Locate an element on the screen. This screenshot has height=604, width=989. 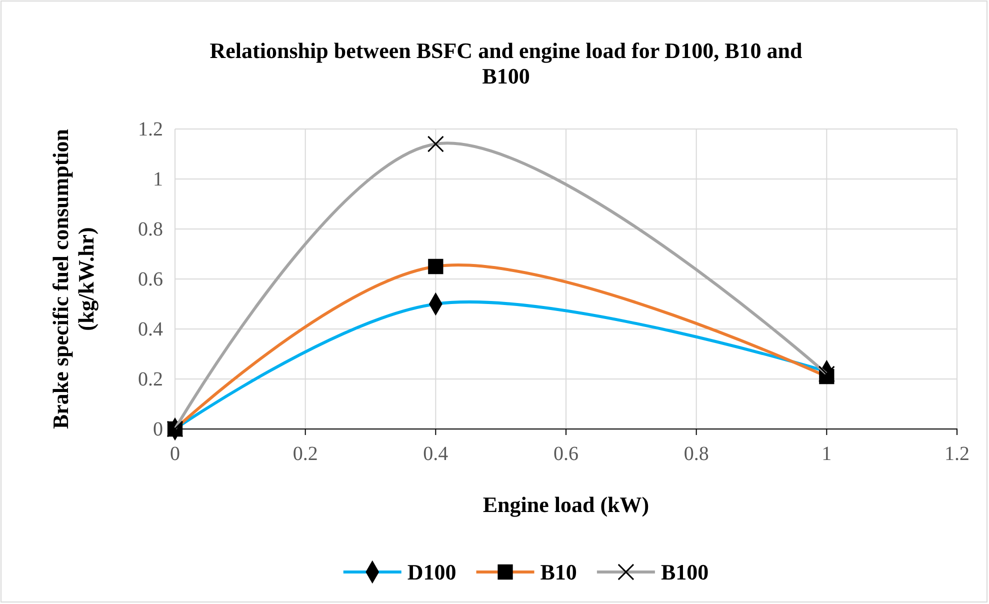
y-tick-label: 0.6 is located at coordinates (150, 279).